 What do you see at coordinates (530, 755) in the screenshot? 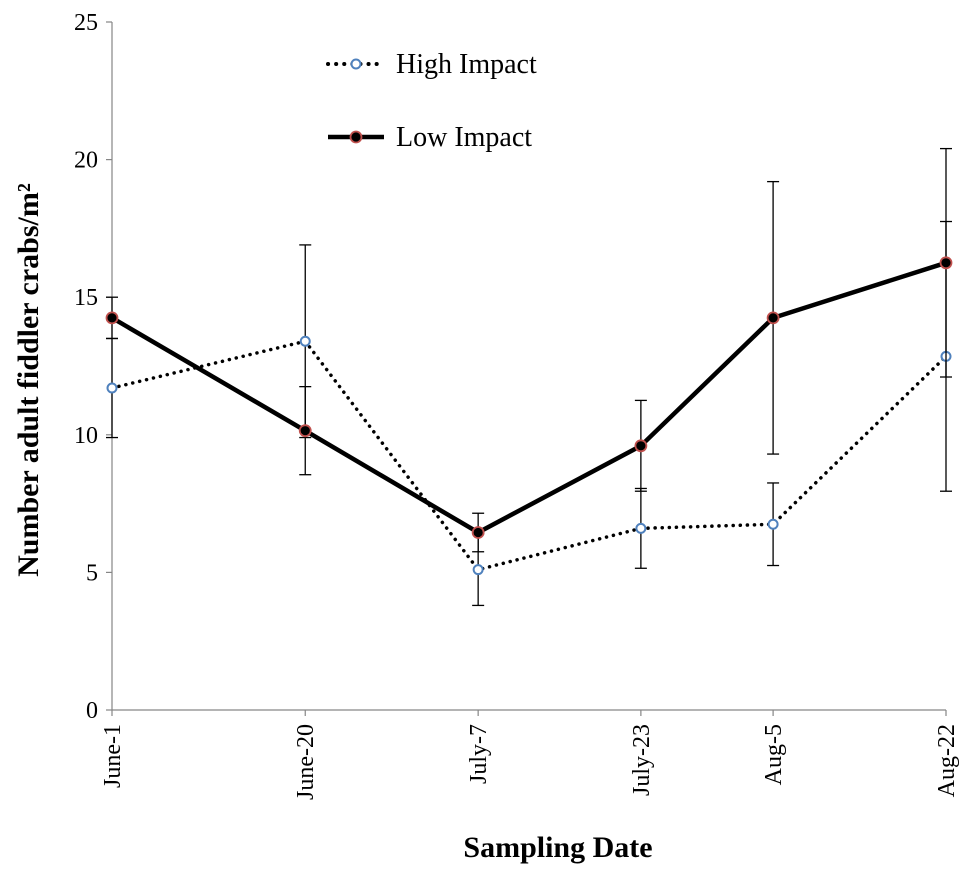
I see `x-axis-ticks: June-1 June-20 July-7 July-23 Aug-5 Aug-22` at bounding box center [530, 755].